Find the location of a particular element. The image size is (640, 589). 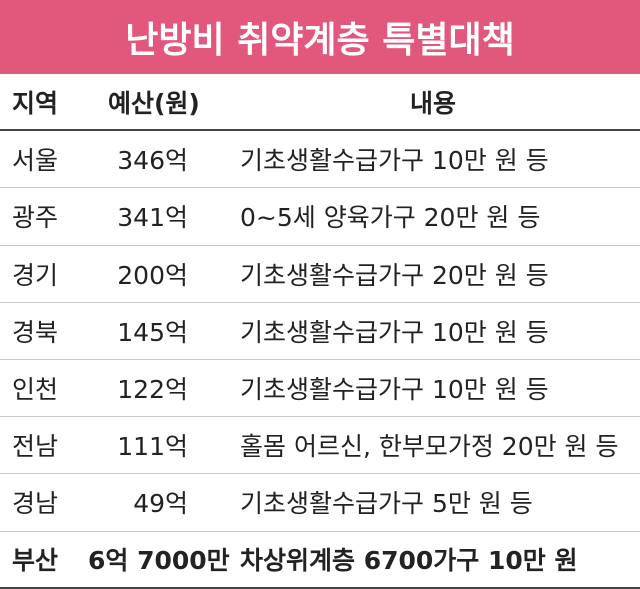

cell: 지역 is located at coordinates (35, 103).